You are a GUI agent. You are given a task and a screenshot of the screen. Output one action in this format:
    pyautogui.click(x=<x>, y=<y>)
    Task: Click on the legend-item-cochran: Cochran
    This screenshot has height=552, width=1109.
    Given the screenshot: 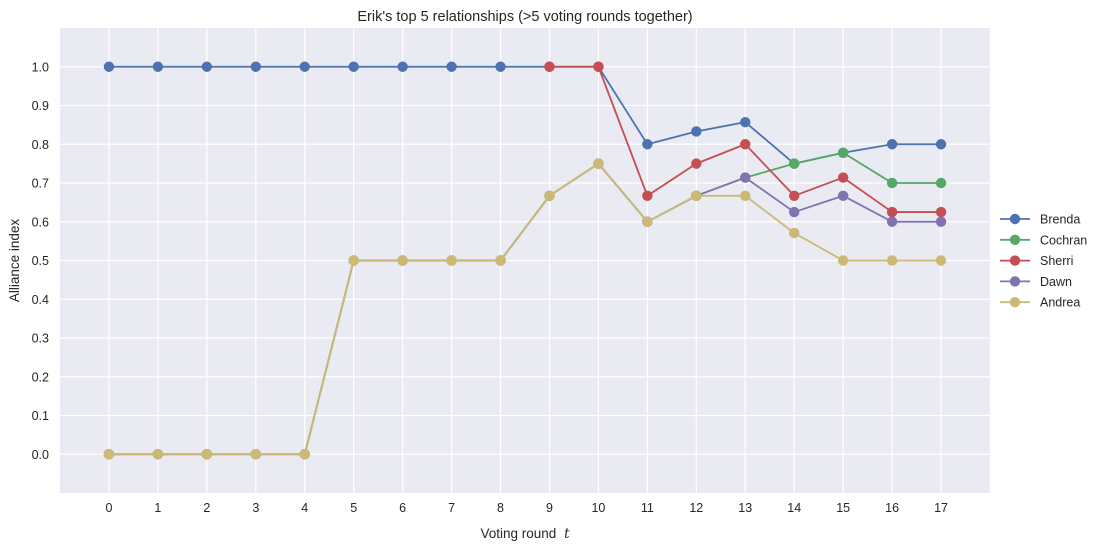 What is the action you would take?
    pyautogui.click(x=1043, y=240)
    